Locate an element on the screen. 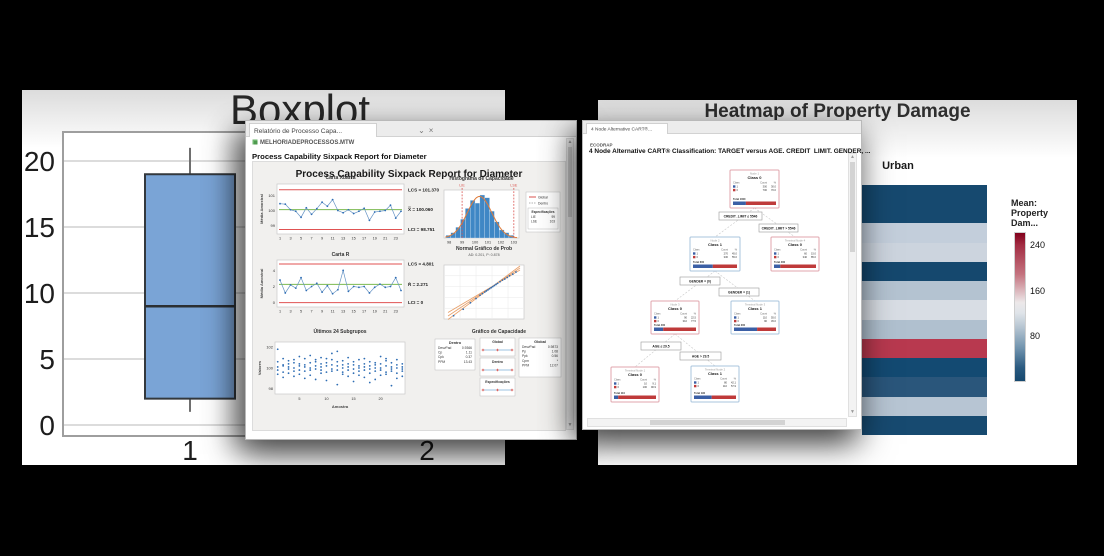  svg-text: LCS = 101.370 is located at coordinates (423, 189).